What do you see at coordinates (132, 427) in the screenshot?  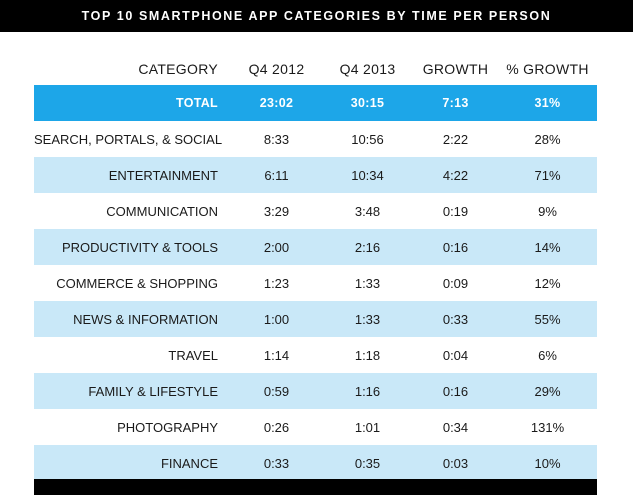 I see `category-cell: PHOTOGRAPHY` at bounding box center [132, 427].